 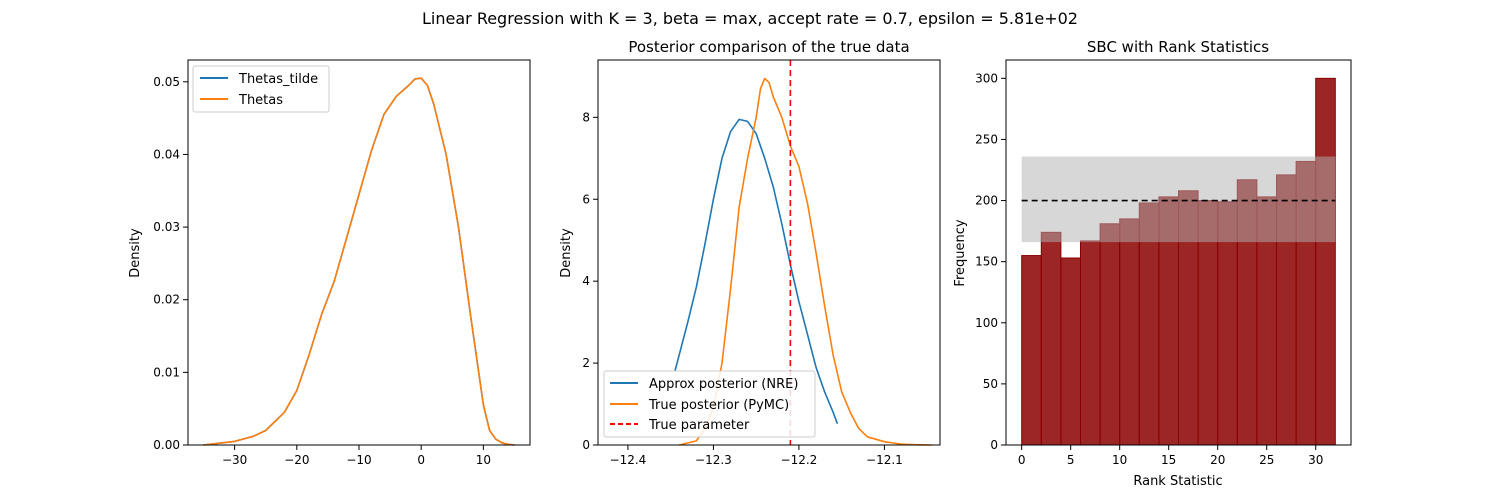 I want to click on panel-3-ylabel: Frequency, so click(x=960, y=252).